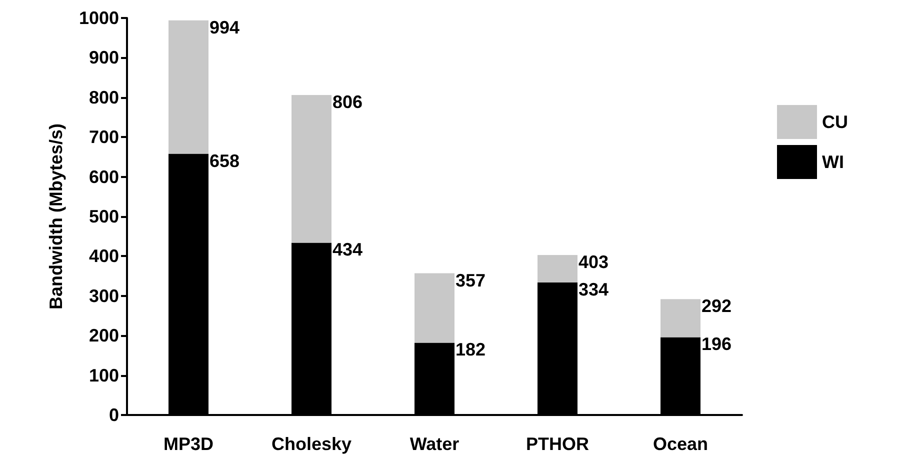 Image resolution: width=908 pixels, height=471 pixels. What do you see at coordinates (103, 216) in the screenshot?
I see `y-tick-label: 500` at bounding box center [103, 216].